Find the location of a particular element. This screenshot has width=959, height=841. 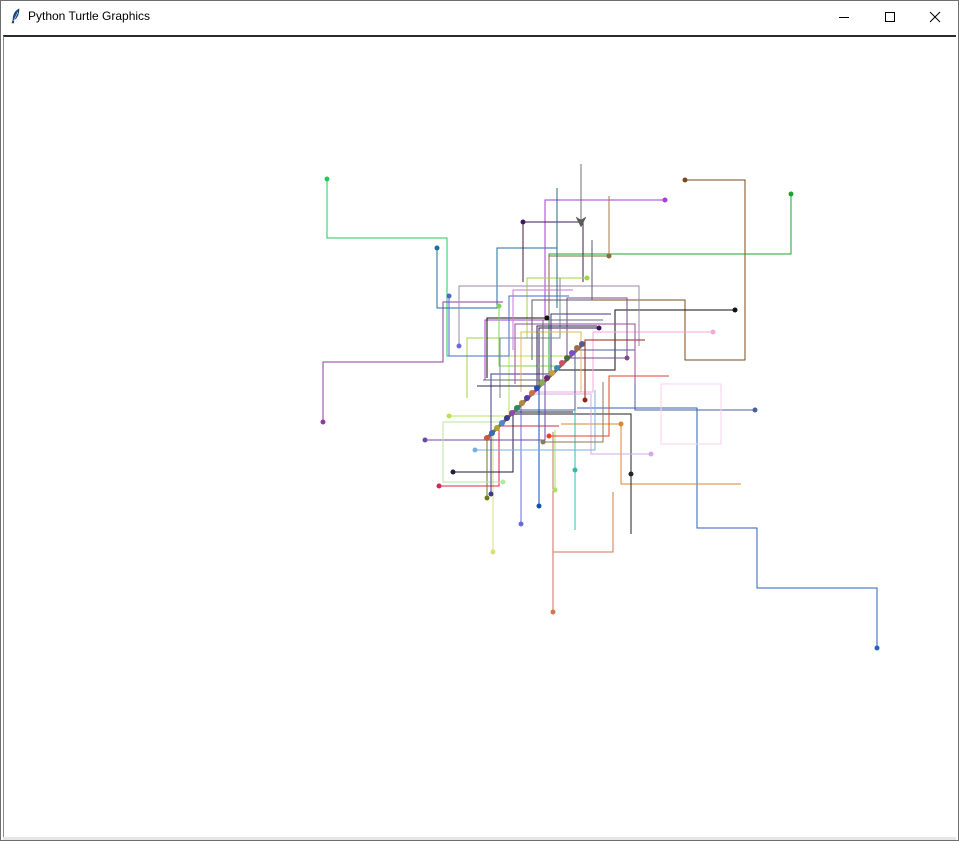

feather-icon is located at coordinates (16, 16).